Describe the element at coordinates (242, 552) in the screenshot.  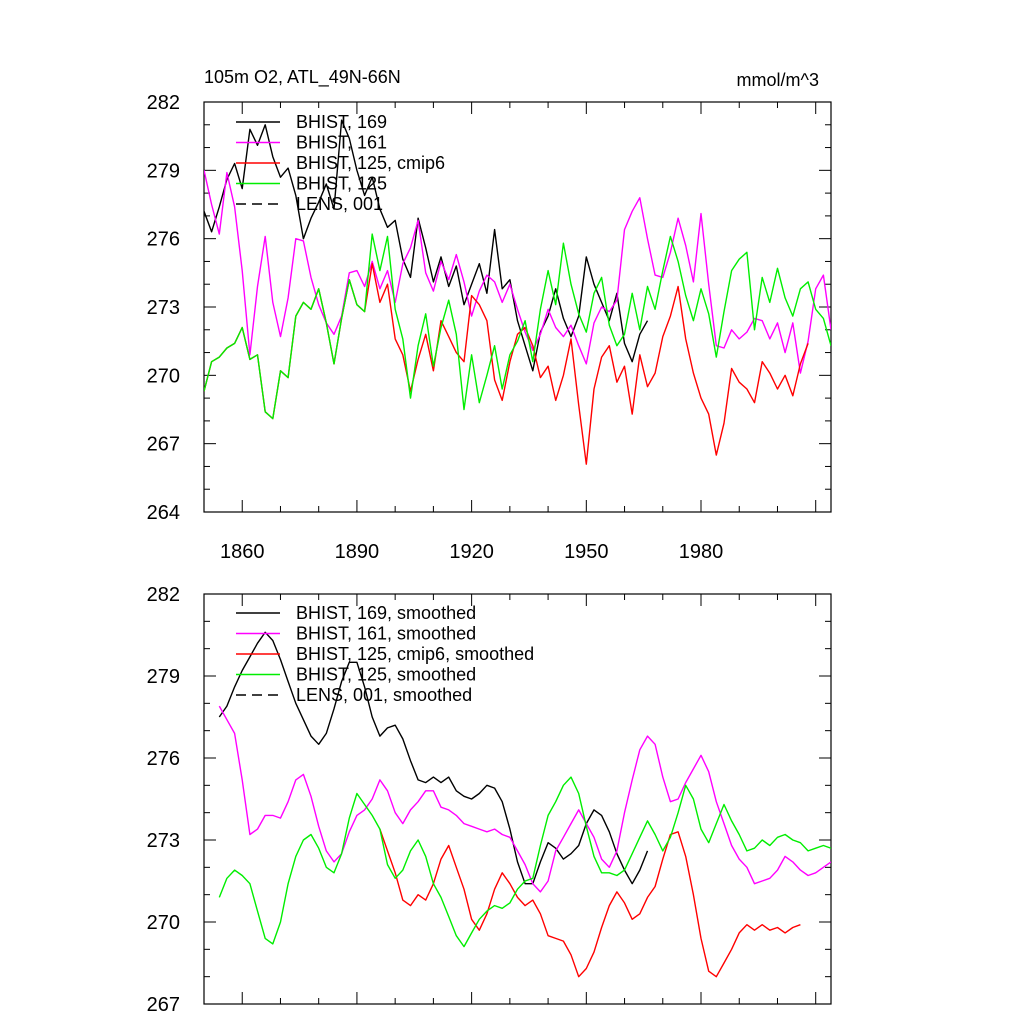
I see `x-tick-label: 1860` at that location.